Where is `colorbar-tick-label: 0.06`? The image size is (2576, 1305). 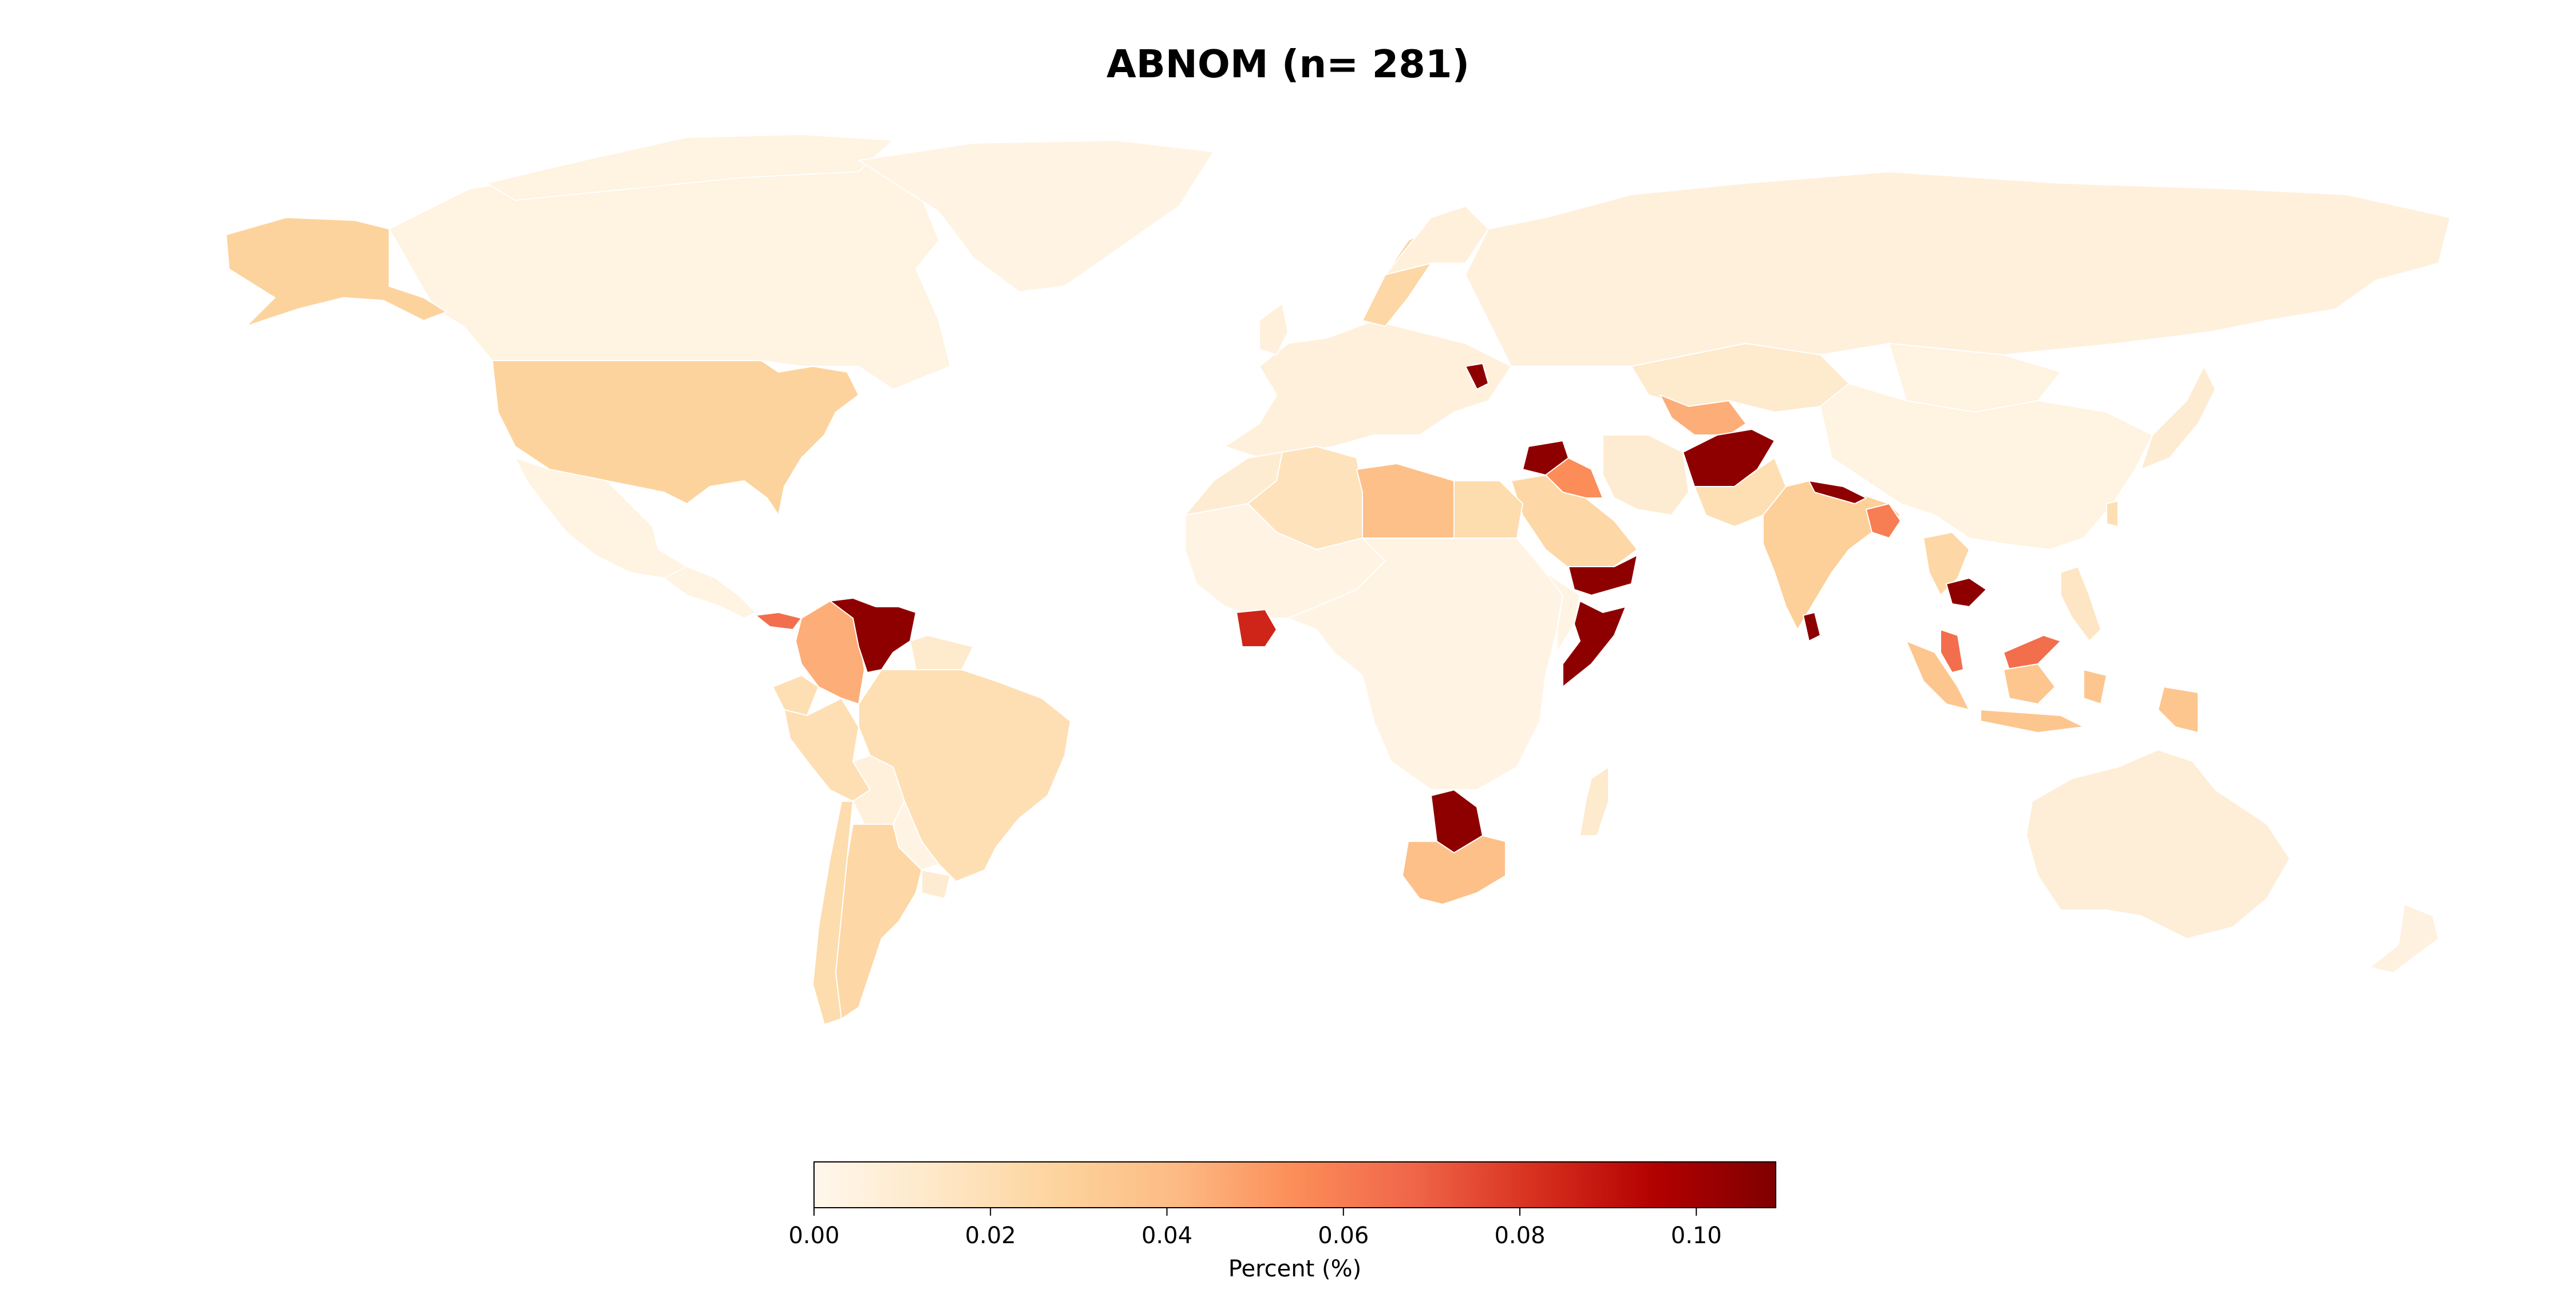 colorbar-tick-label: 0.06 is located at coordinates (1343, 1236).